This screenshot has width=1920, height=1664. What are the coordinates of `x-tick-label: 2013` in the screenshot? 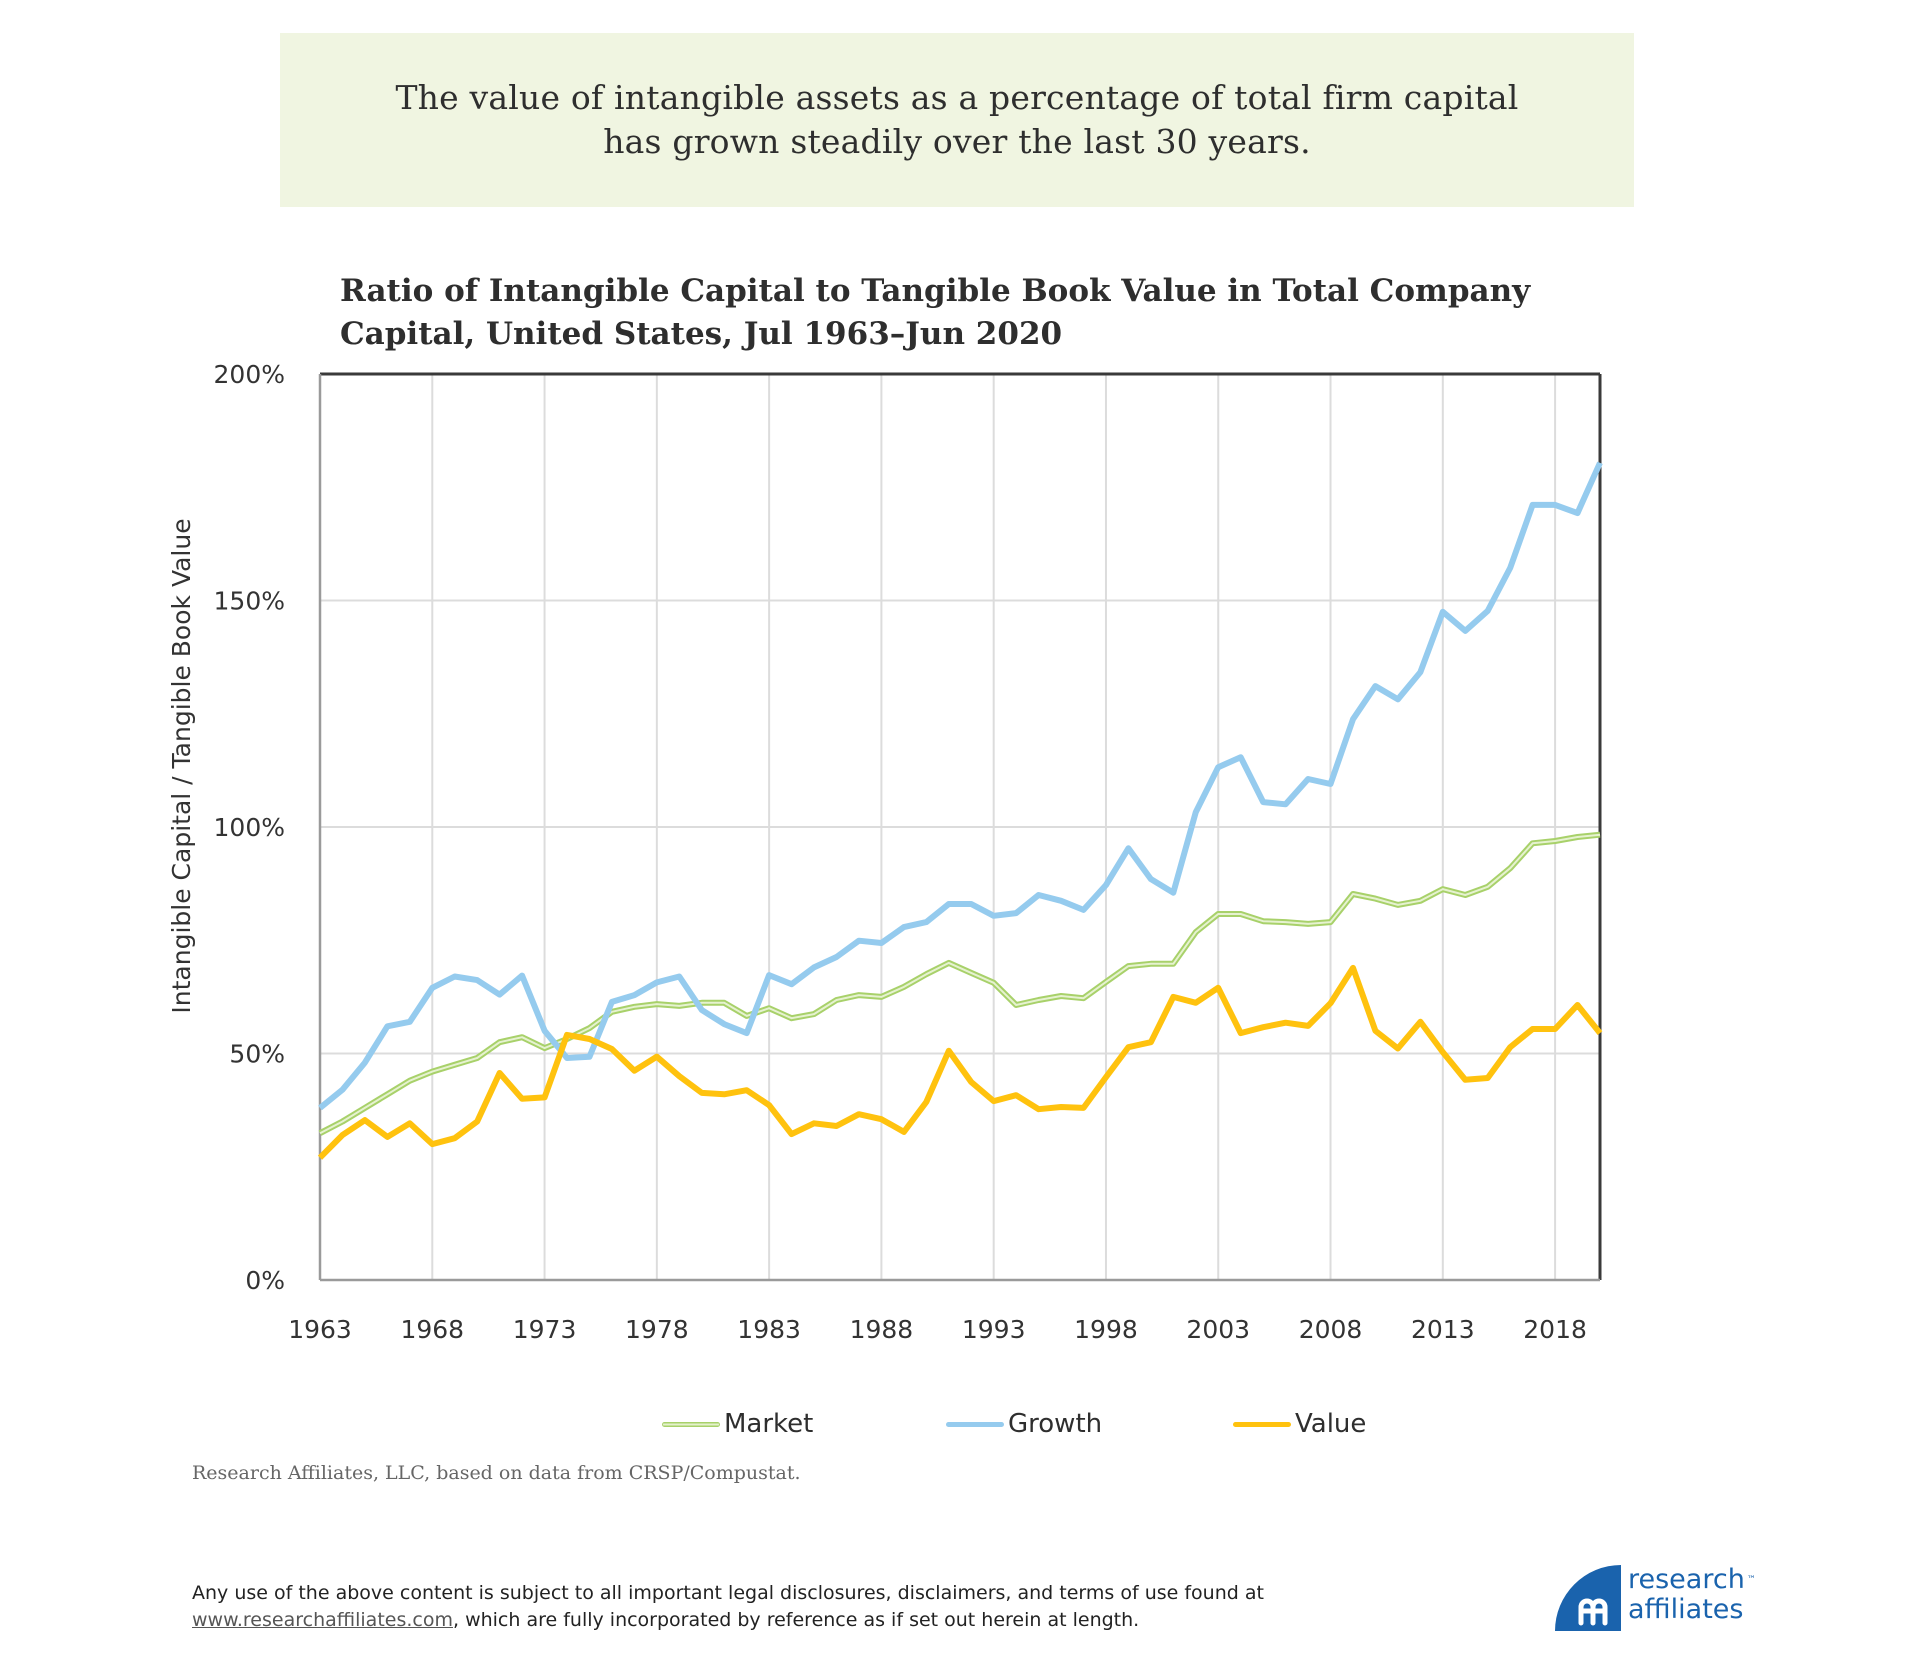 It's located at (1443, 1329).